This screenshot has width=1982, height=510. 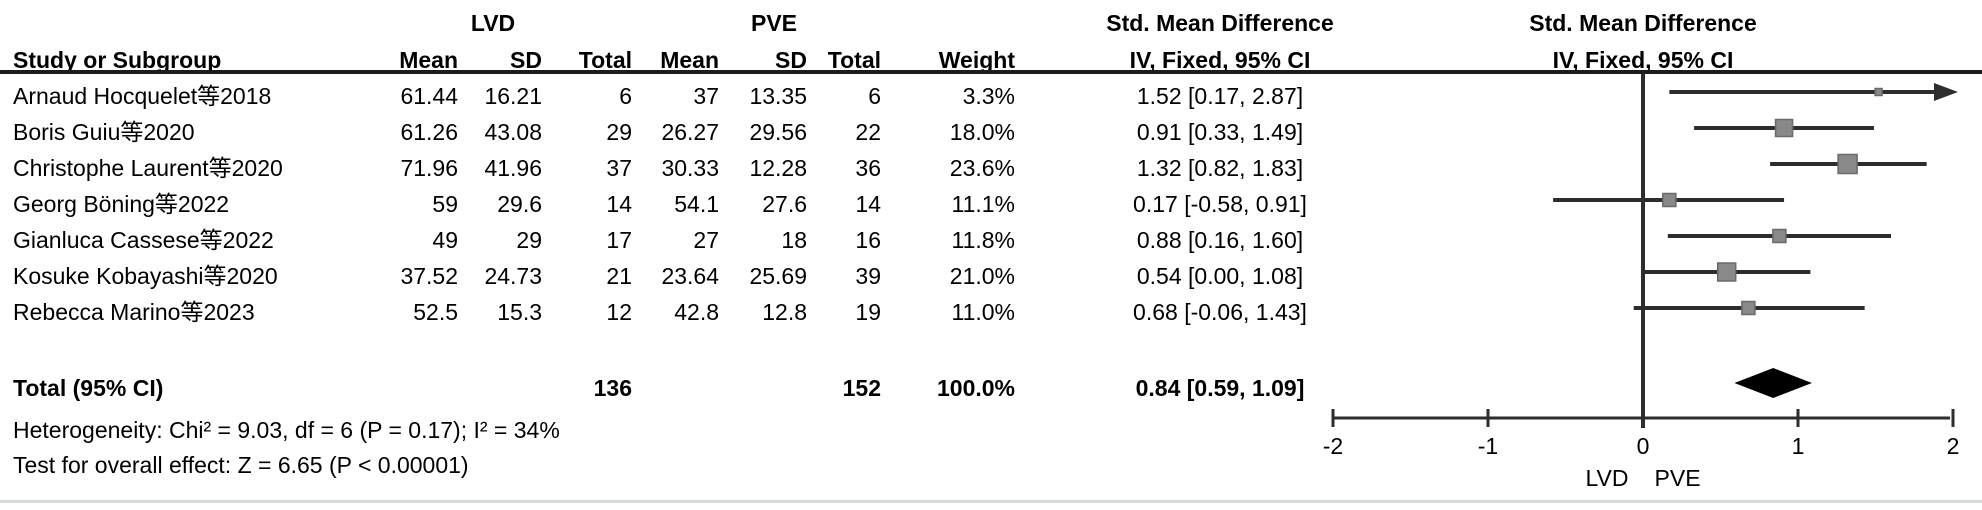 What do you see at coordinates (88, 388) in the screenshot?
I see `total-label: Total (95% CI)` at bounding box center [88, 388].